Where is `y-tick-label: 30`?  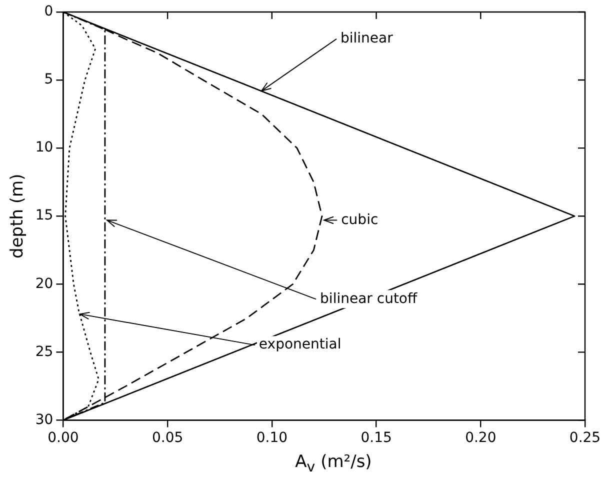
y-tick-label: 30 is located at coordinates (44, 420).